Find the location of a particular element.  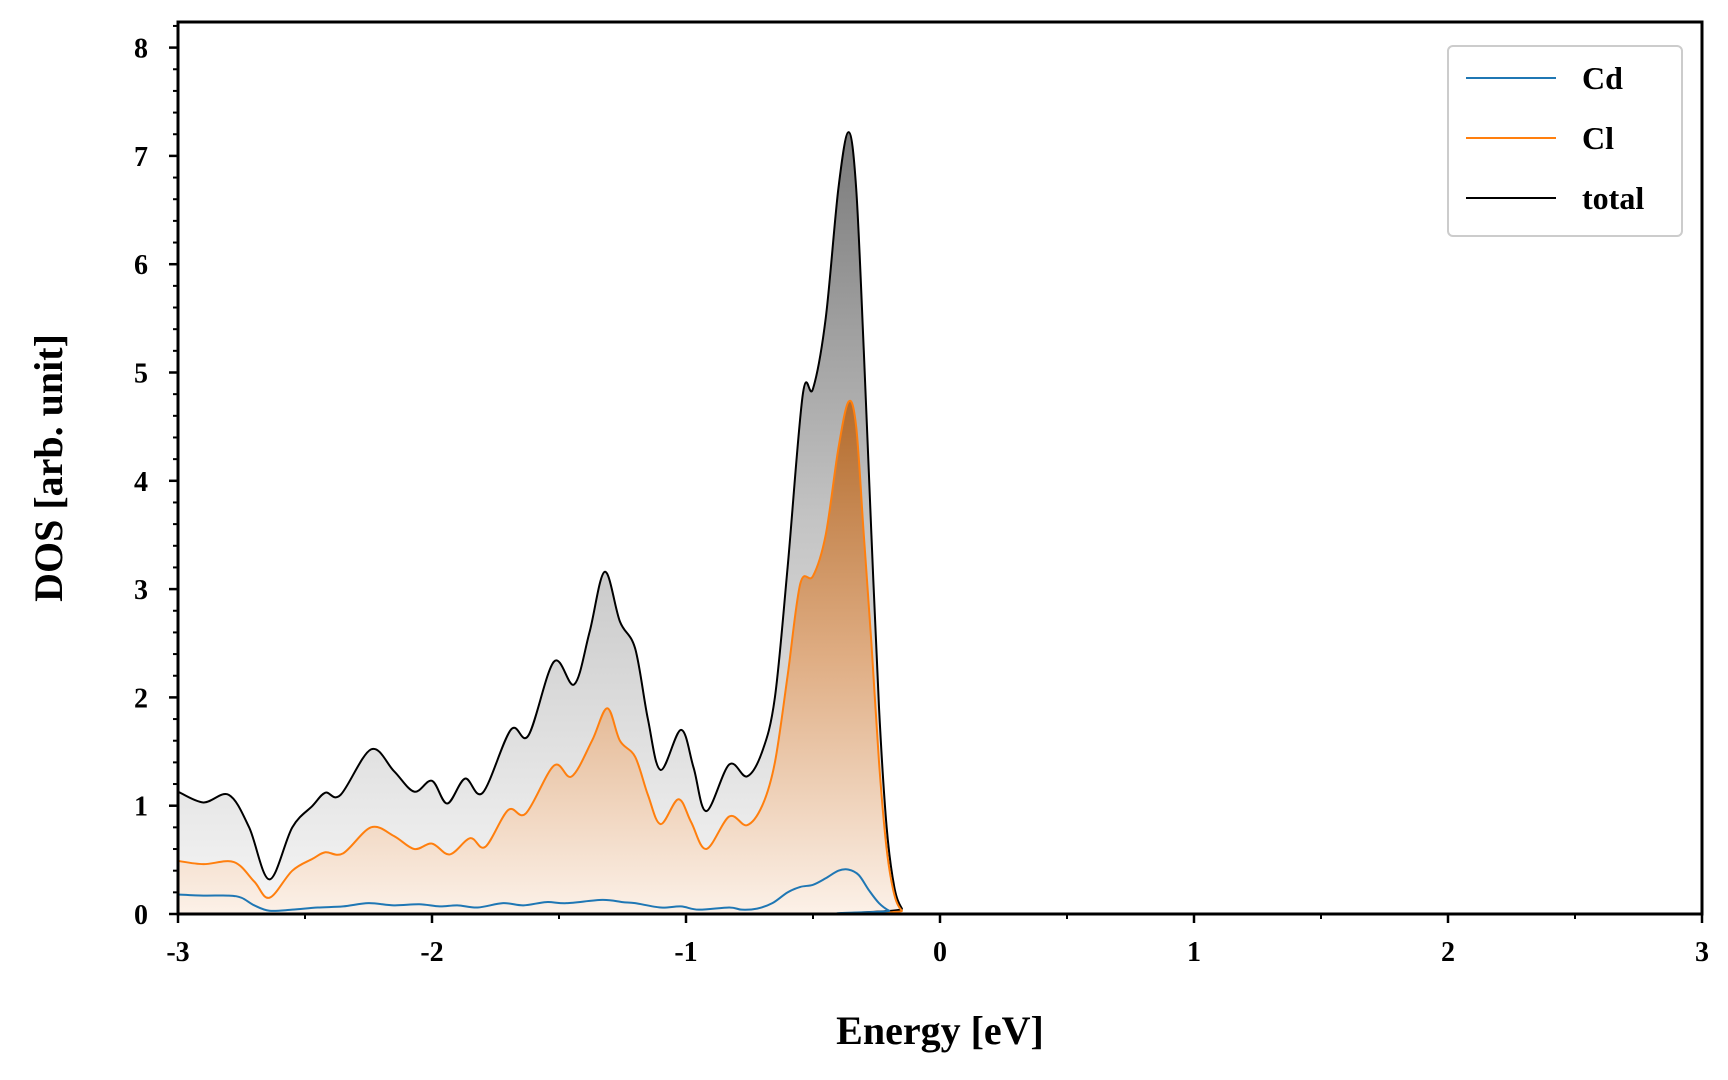

y-tick-label: 4 is located at coordinates (141, 482).